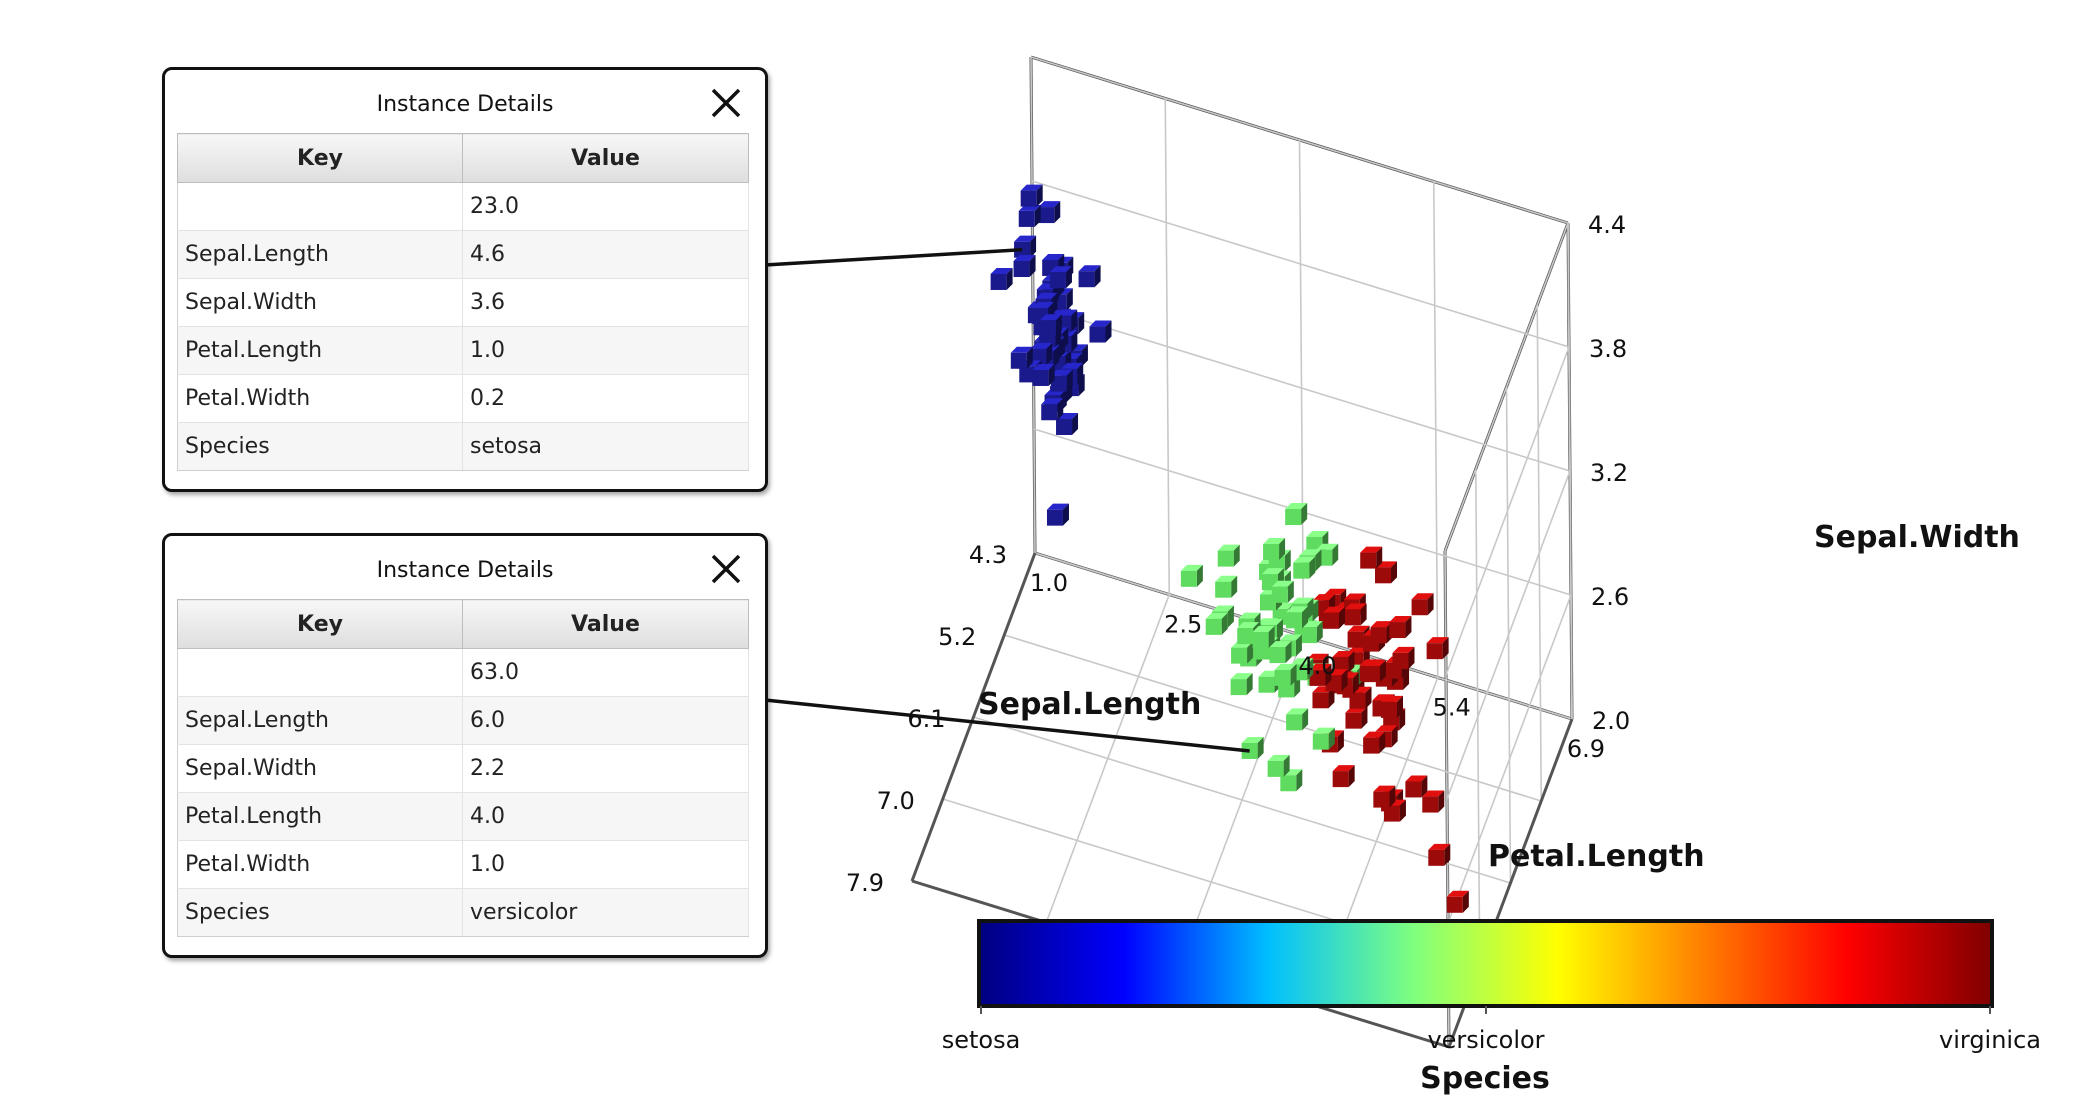  Describe the element at coordinates (463, 398) in the screenshot. I see `table-row: Petal.Width 0.2` at that location.